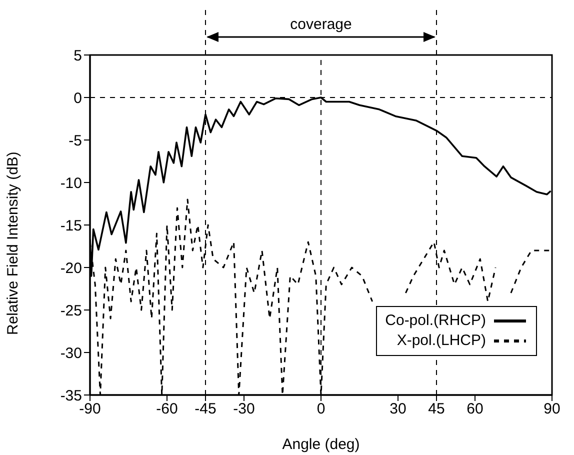 This screenshot has height=455, width=574. I want to click on y-tick-label: -20, so click(71, 268).